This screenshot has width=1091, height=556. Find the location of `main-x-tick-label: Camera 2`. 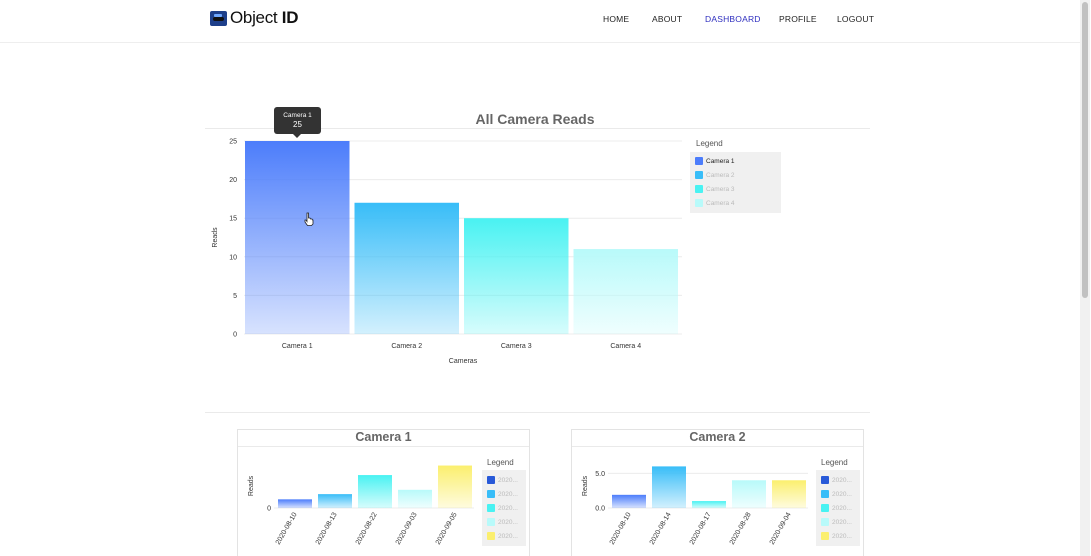

main-x-tick-label: Camera 2 is located at coordinates (406, 346).